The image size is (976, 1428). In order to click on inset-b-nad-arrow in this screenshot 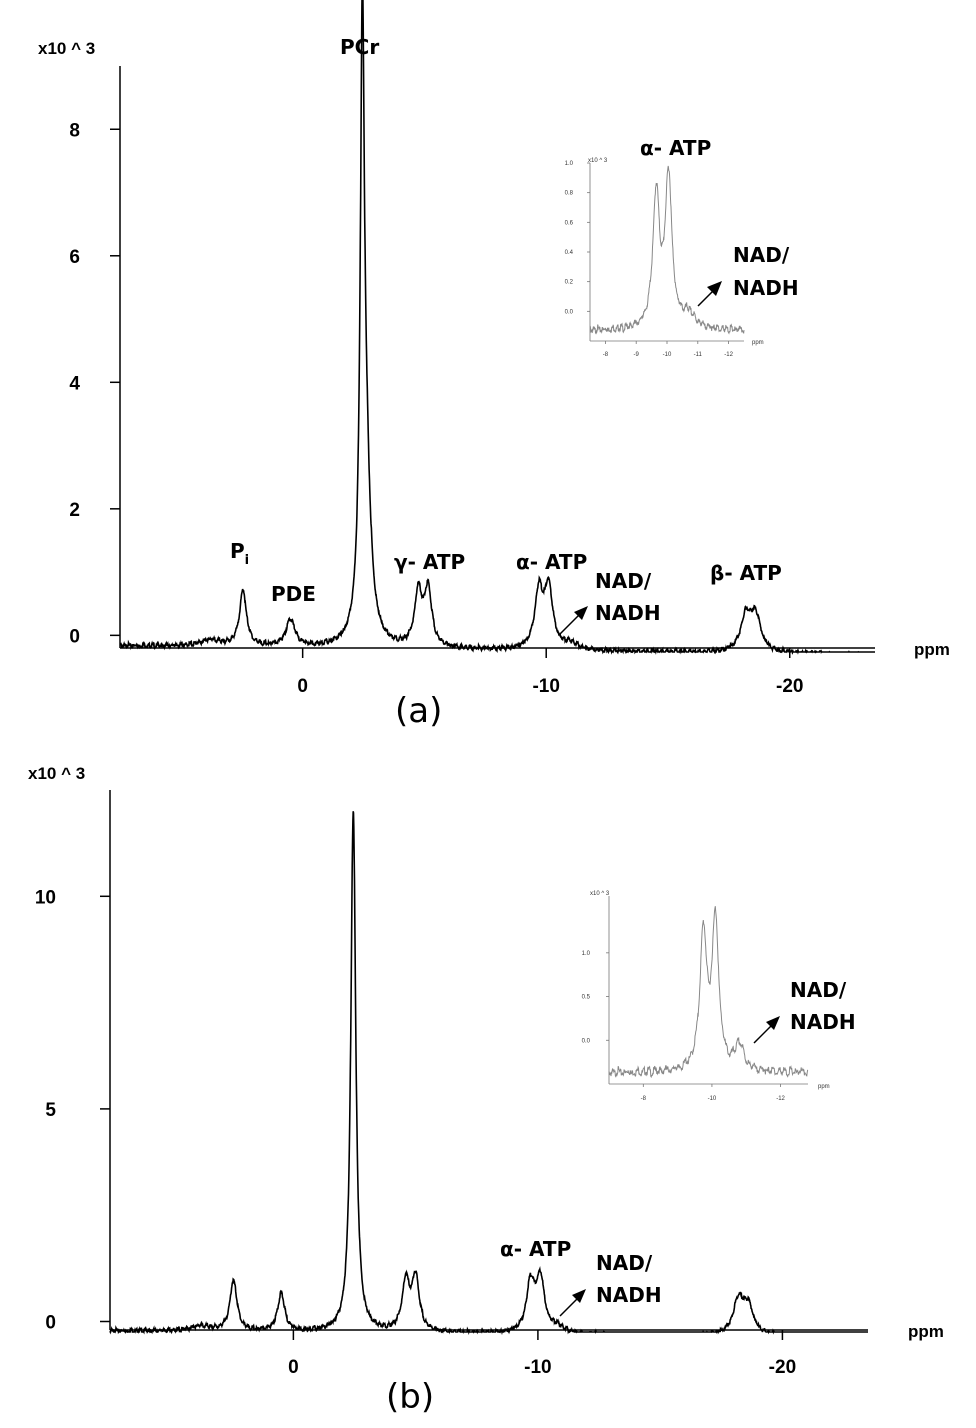, I will do `click(766, 1030)`.